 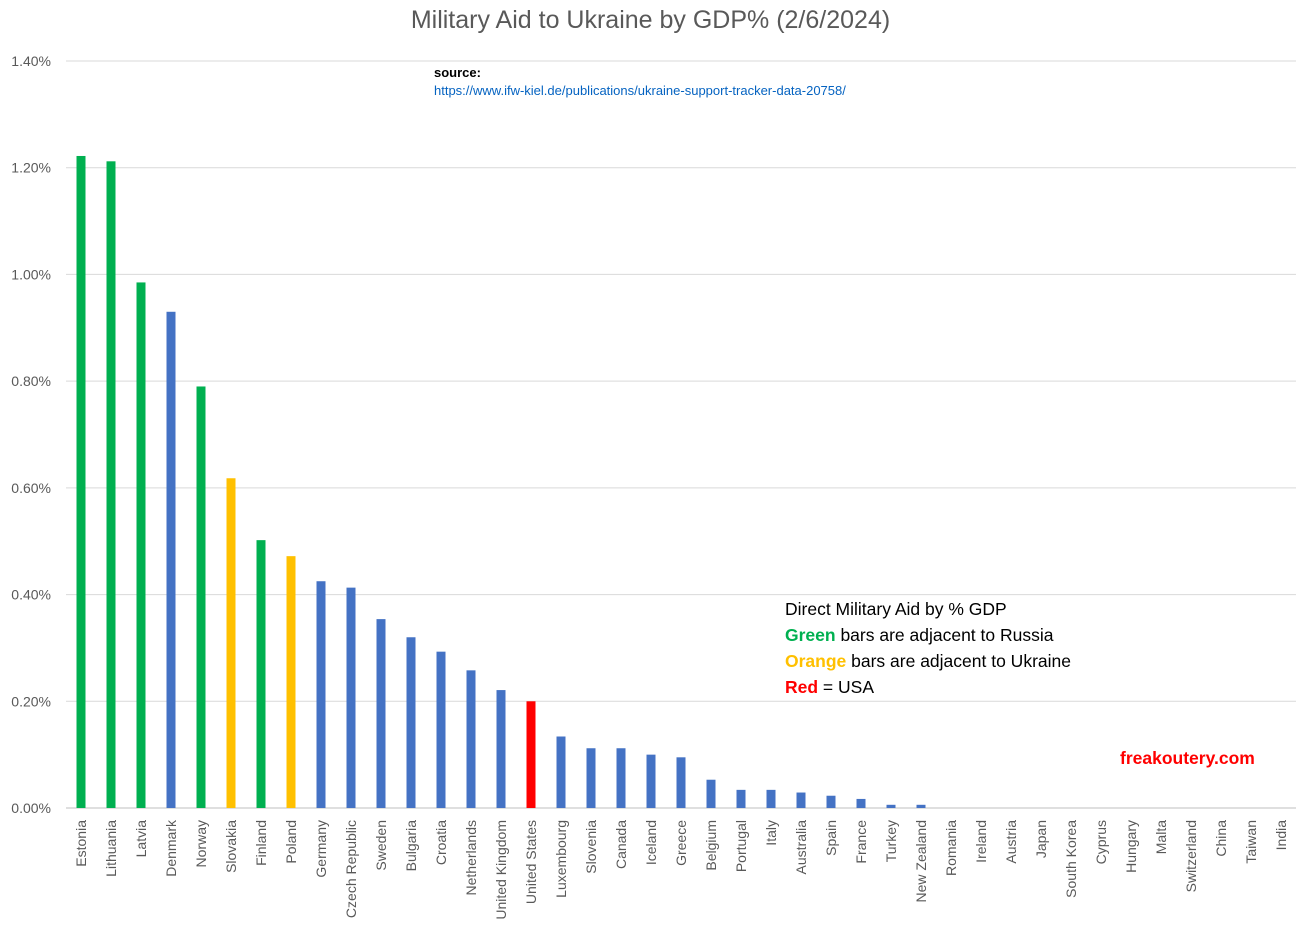 What do you see at coordinates (591, 778) in the screenshot?
I see `bar-slovenia` at bounding box center [591, 778].